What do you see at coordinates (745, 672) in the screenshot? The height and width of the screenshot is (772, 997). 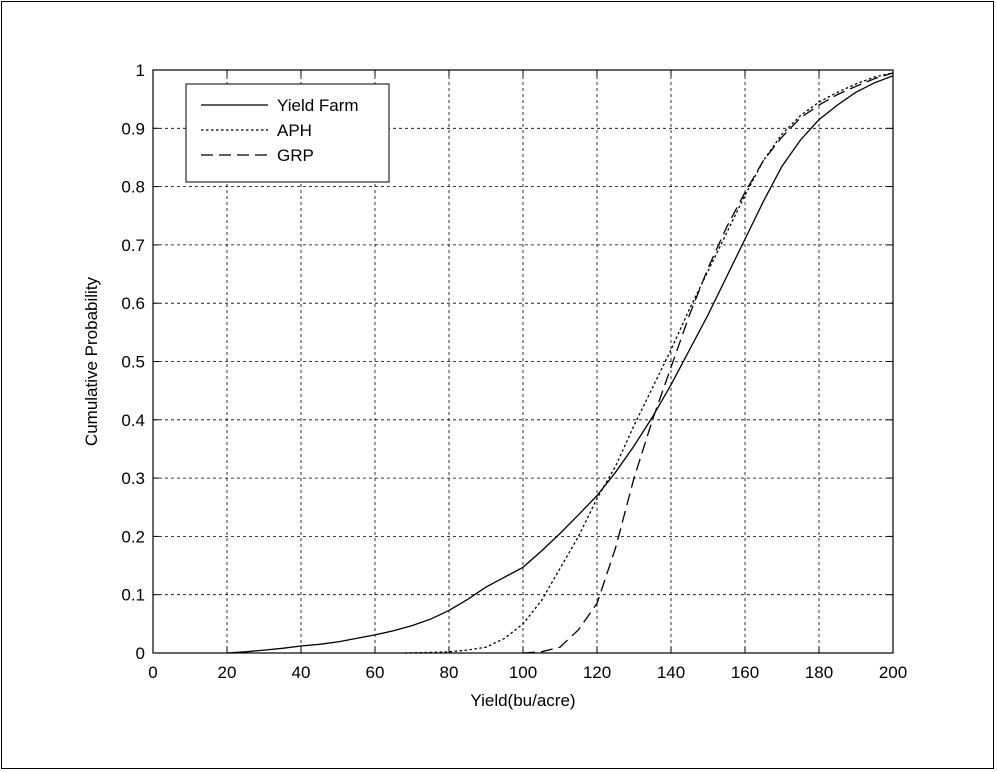 I see `x-tick-label: 160` at bounding box center [745, 672].